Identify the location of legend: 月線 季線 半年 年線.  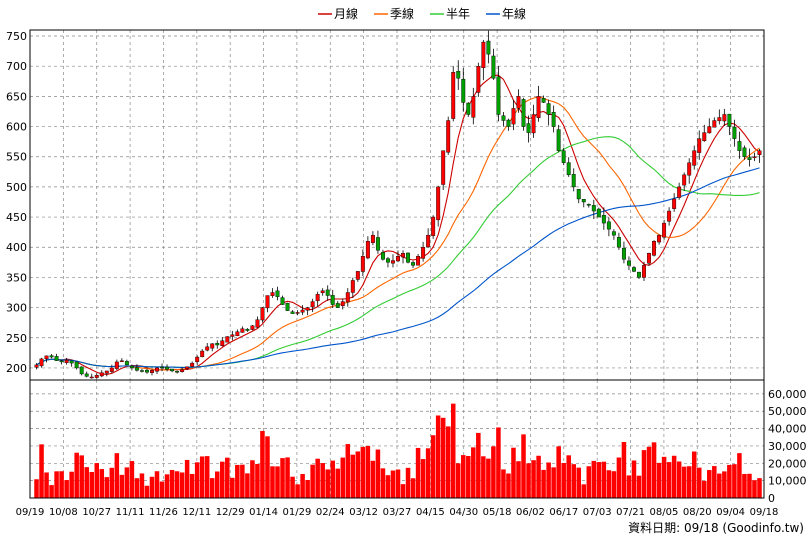
(422, 13).